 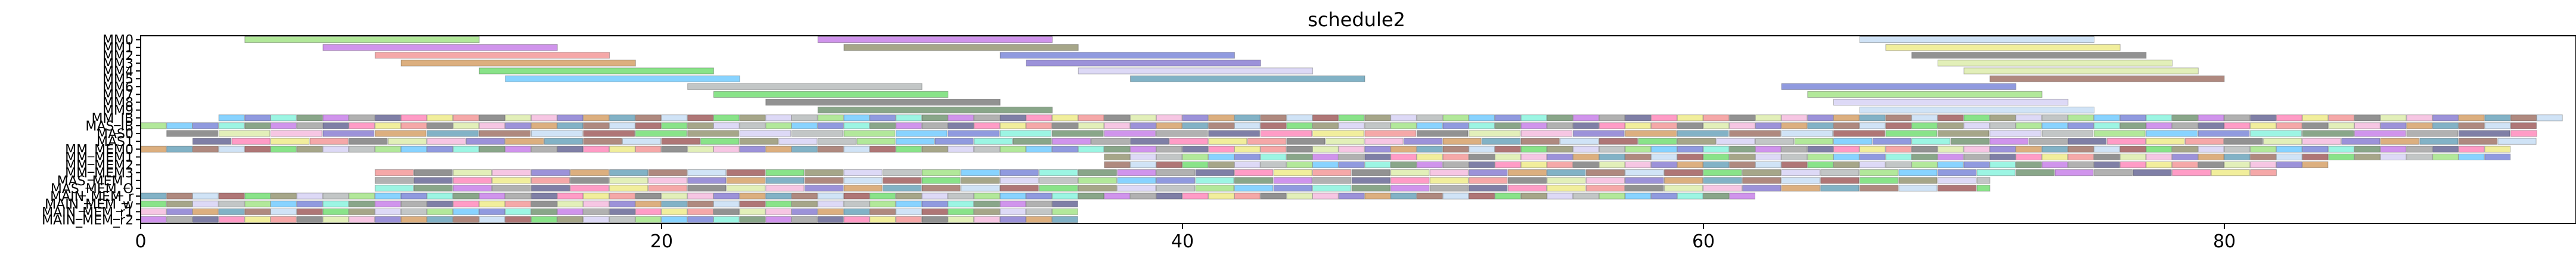 I want to click on y-tick-label: MM8, so click(x=119, y=103).